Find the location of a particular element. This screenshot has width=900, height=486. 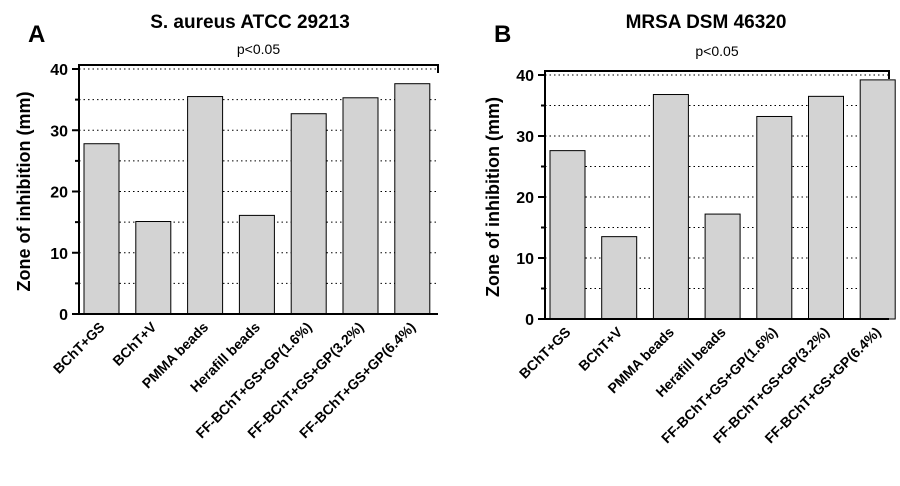

panel-label: A is located at coordinates (36, 34).